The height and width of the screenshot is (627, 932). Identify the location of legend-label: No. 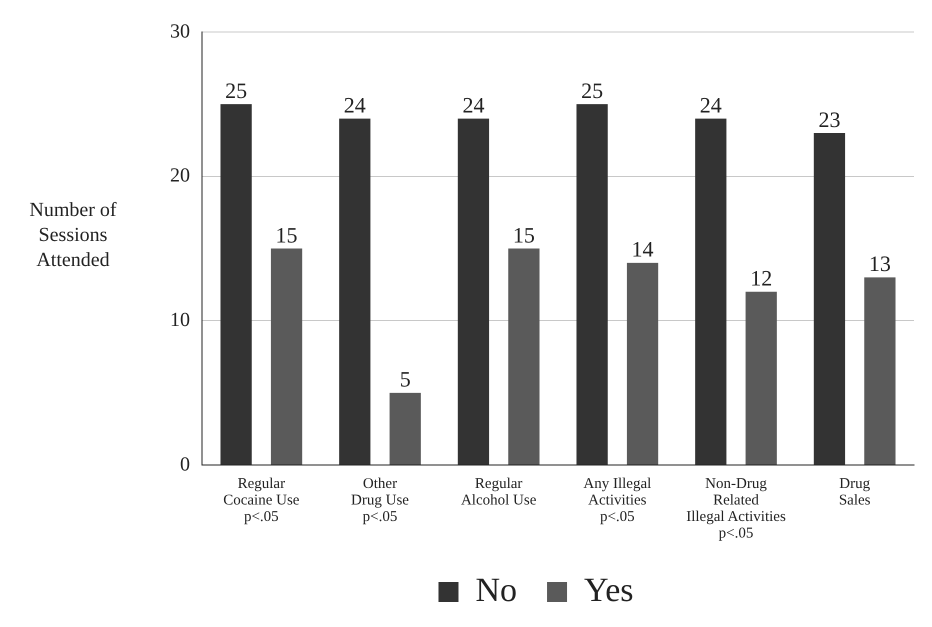
(496, 590).